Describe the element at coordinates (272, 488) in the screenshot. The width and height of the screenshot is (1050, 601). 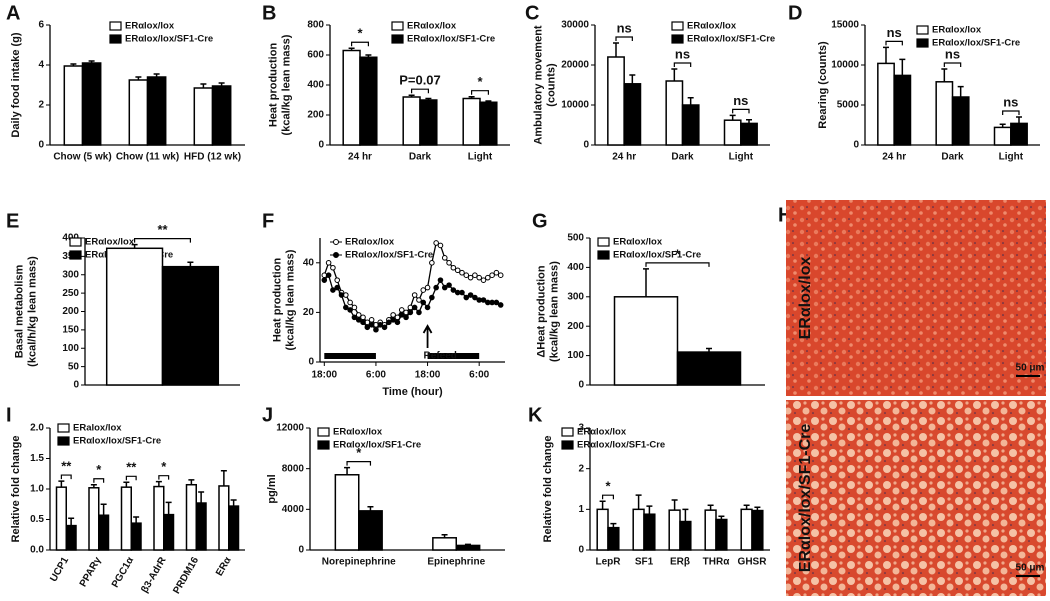
I see `y-axis-label: pg/ml` at that location.